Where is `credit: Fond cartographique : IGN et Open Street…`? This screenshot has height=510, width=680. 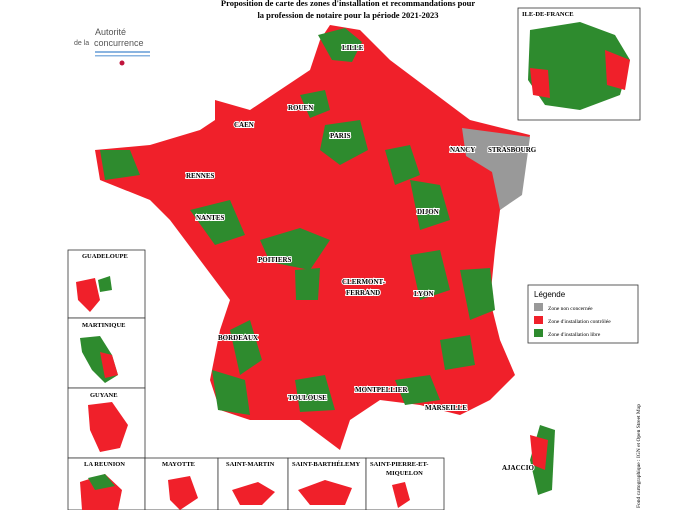
credit: Fond cartographique : IGN et Open Street… is located at coordinates (639, 456).